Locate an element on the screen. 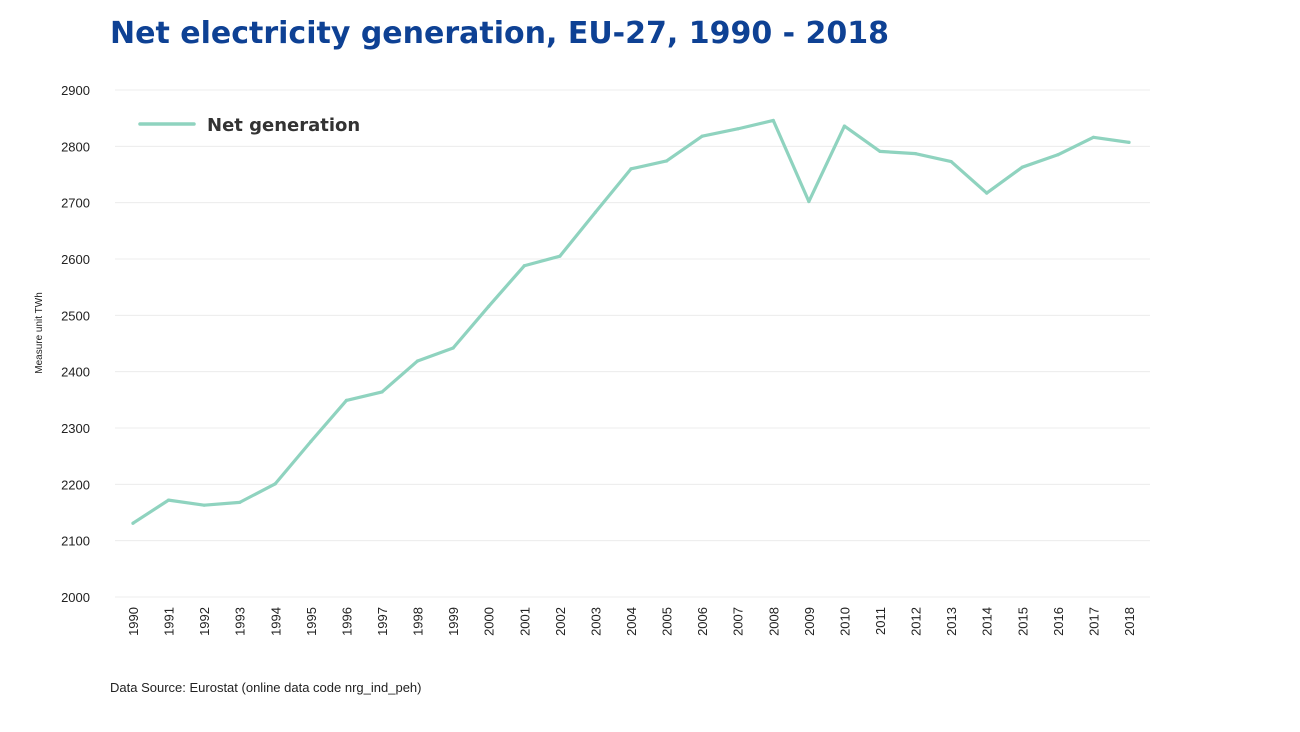 This screenshot has width=1300, height=732. x-tick-label-2004: 2004 is located at coordinates (631, 621).